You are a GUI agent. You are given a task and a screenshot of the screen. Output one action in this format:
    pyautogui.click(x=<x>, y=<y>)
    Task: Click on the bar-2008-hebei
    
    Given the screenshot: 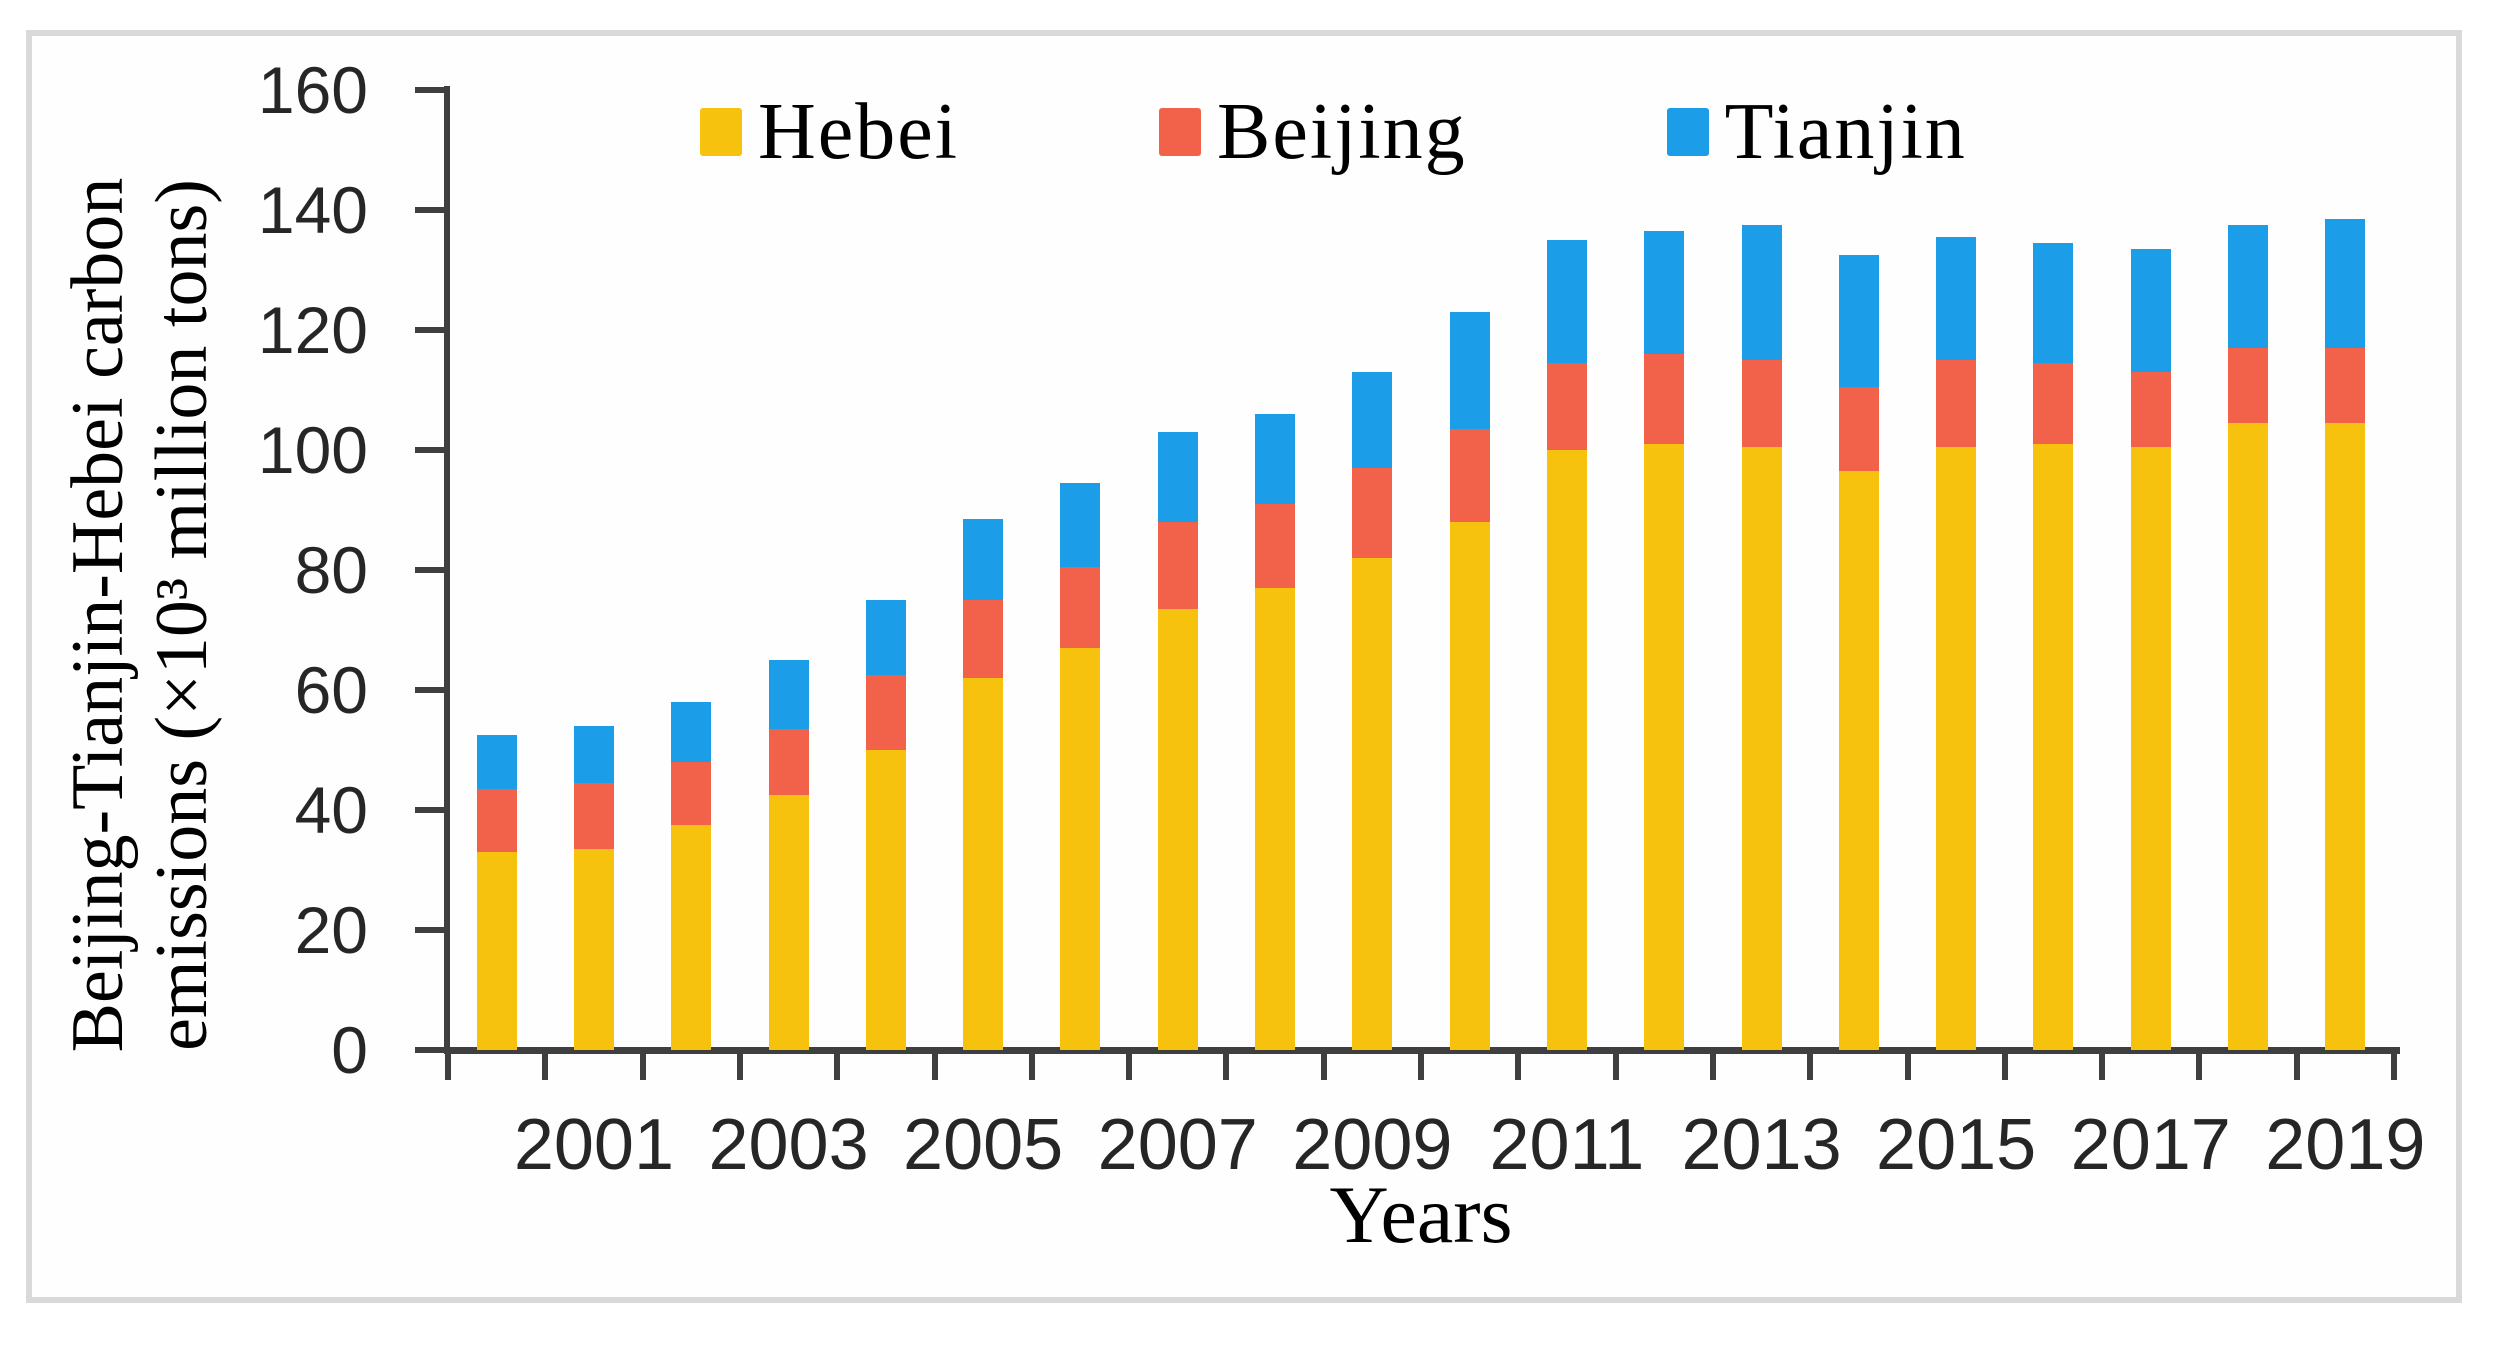 What is the action you would take?
    pyautogui.click(x=1275, y=819)
    